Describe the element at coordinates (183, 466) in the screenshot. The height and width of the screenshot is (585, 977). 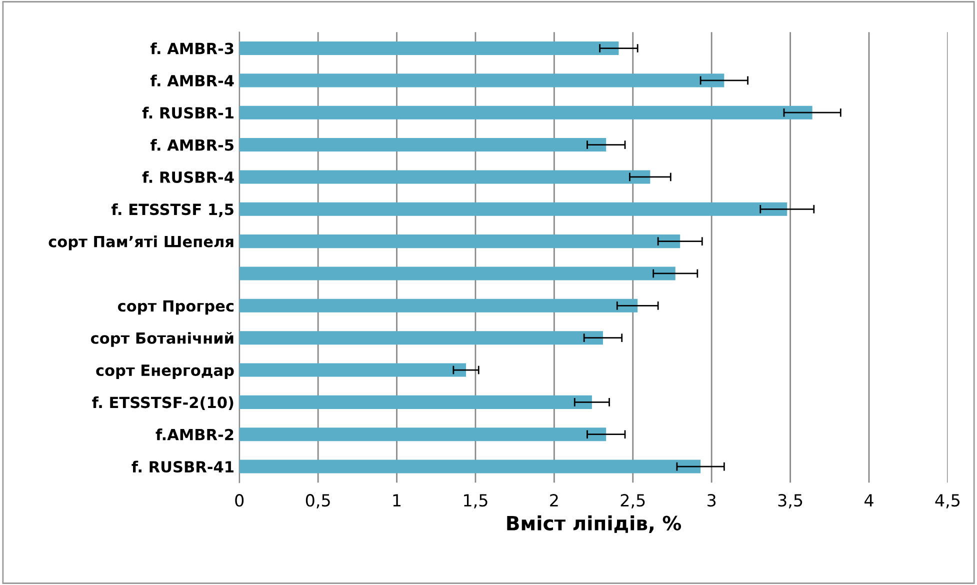
I see `y-tick-label: f. RUSBR-41` at that location.